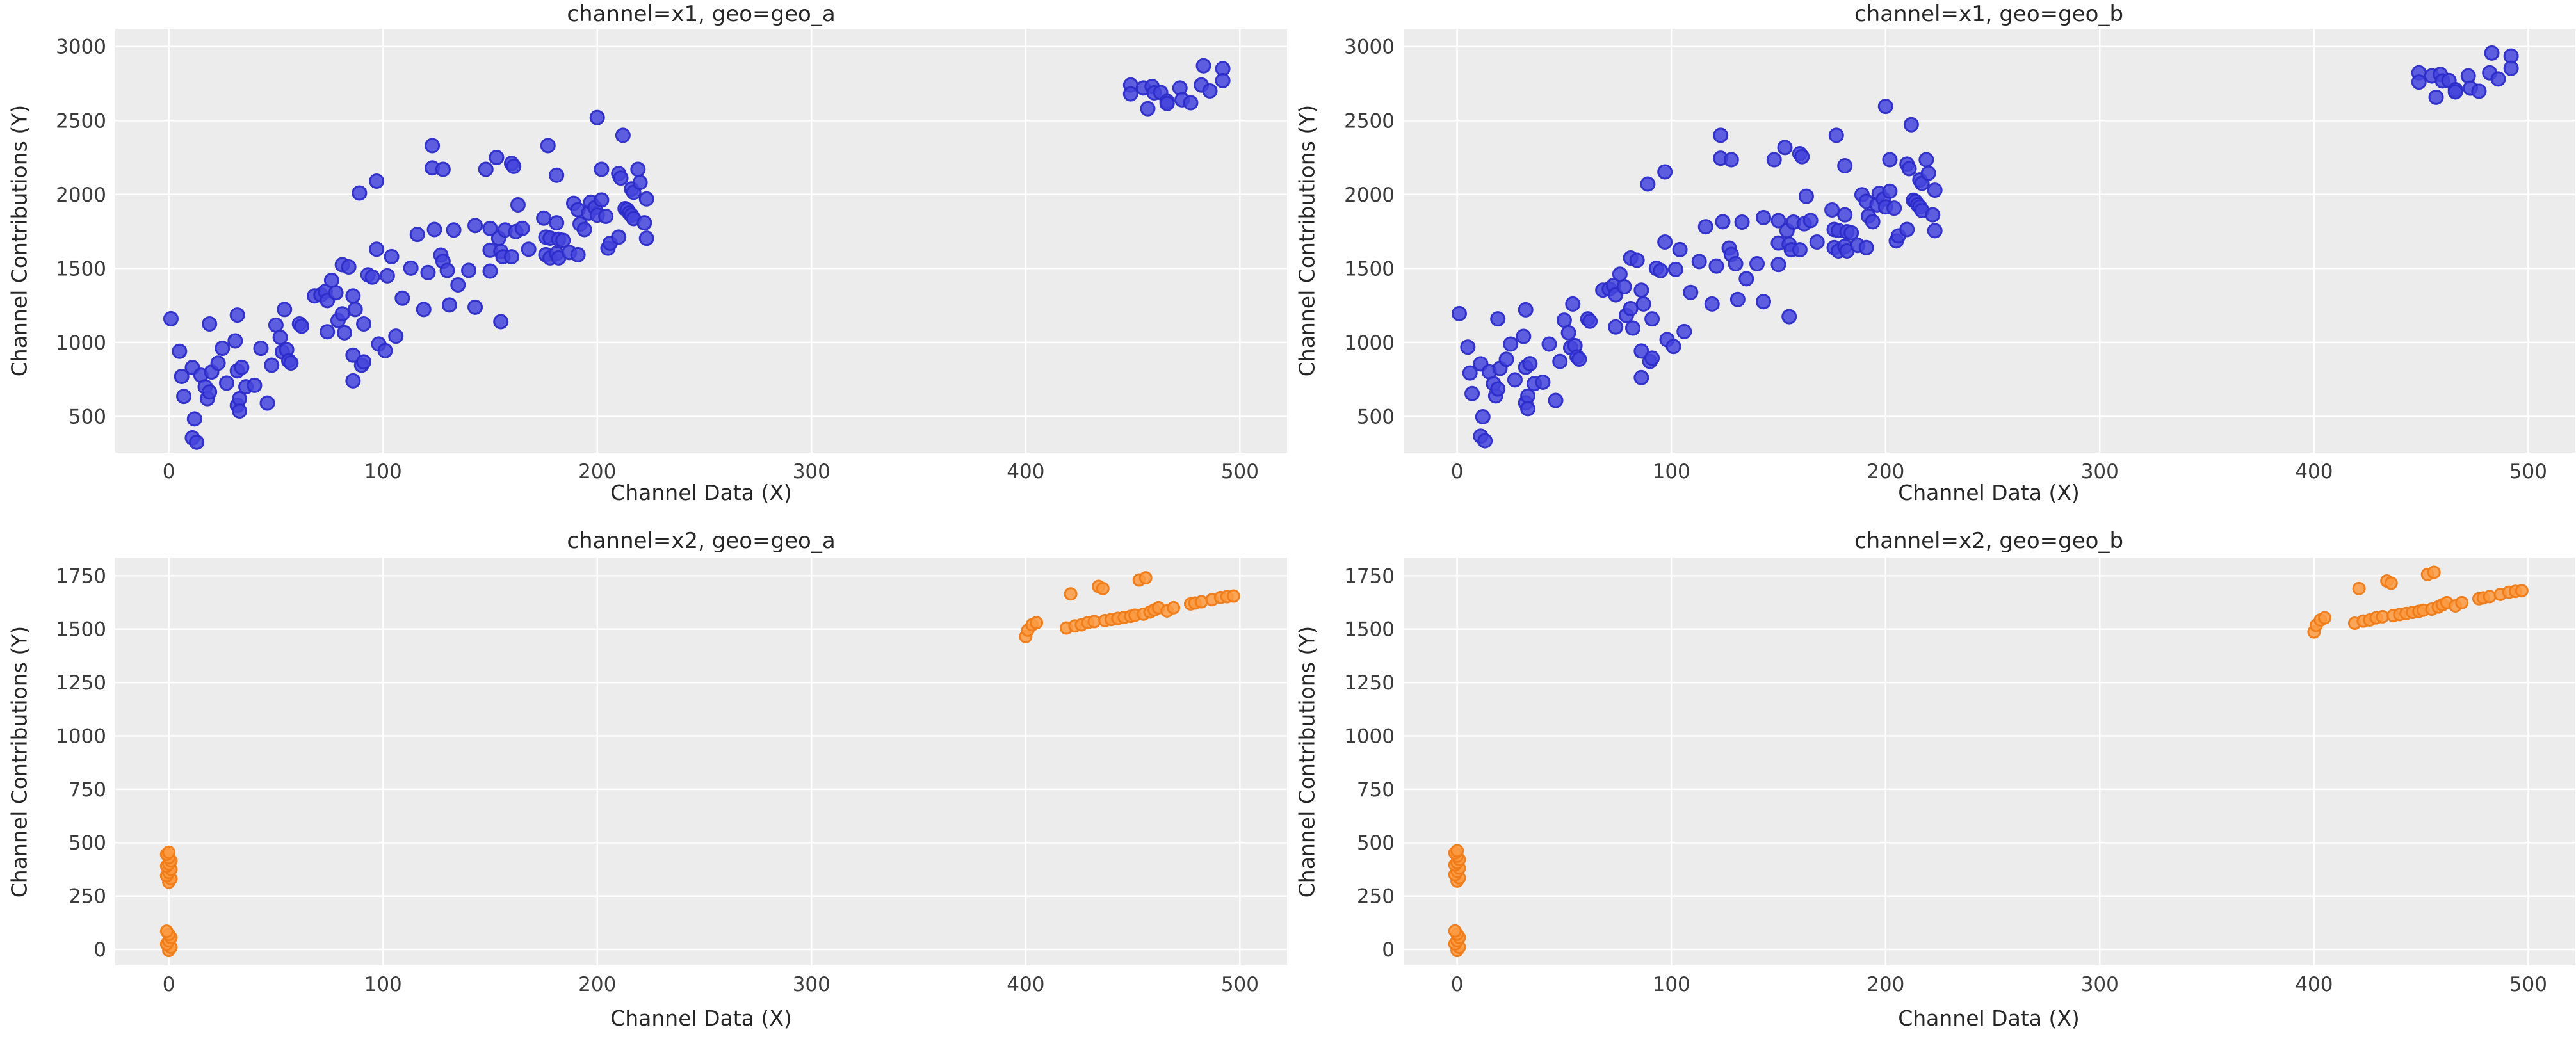 Image resolution: width=2576 pixels, height=1039 pixels. Describe the element at coordinates (1240, 472) in the screenshot. I see `x-tick-label: 500` at that location.